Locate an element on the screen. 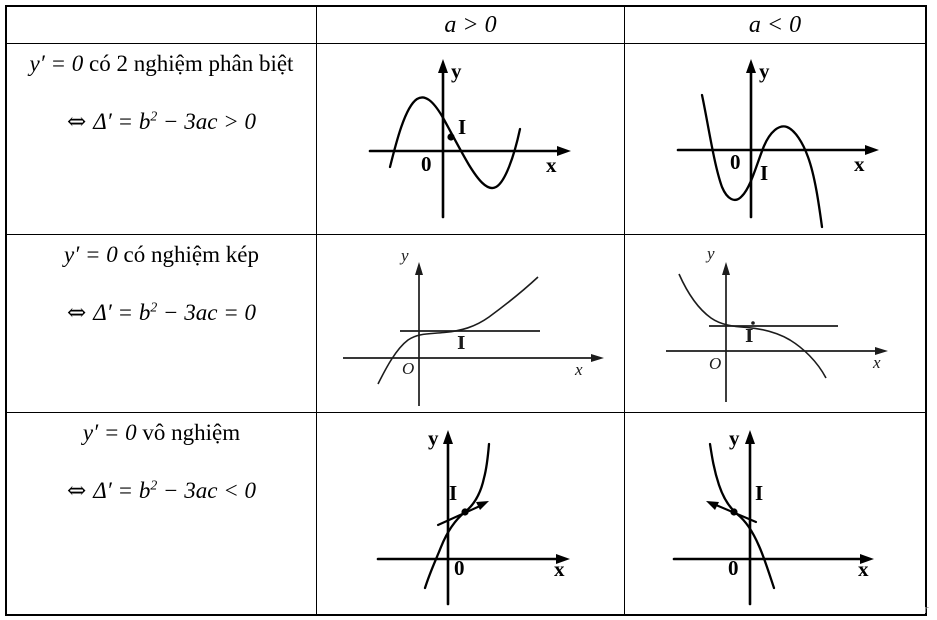 Image resolution: width=937 pixels, height=620 pixels. condition-cell-double-root: y′ = 0 có nghiệm kép ⇔ Δ′ = b2 − 3ac = 0 is located at coordinates (162, 324).